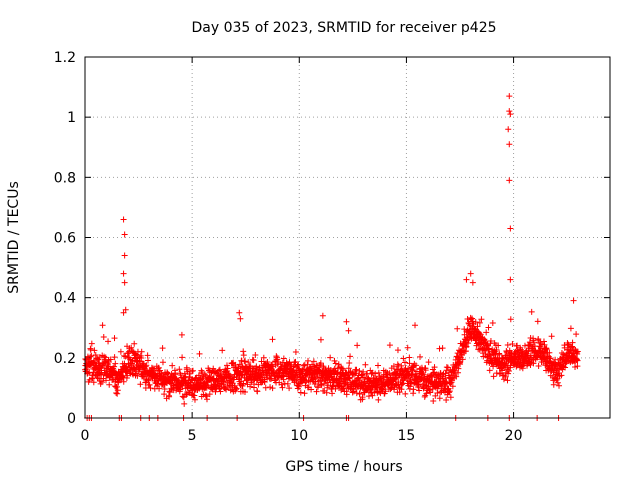 This screenshot has height=480, width=640. I want to click on y-tick-label: 0.4, so click(65, 299).